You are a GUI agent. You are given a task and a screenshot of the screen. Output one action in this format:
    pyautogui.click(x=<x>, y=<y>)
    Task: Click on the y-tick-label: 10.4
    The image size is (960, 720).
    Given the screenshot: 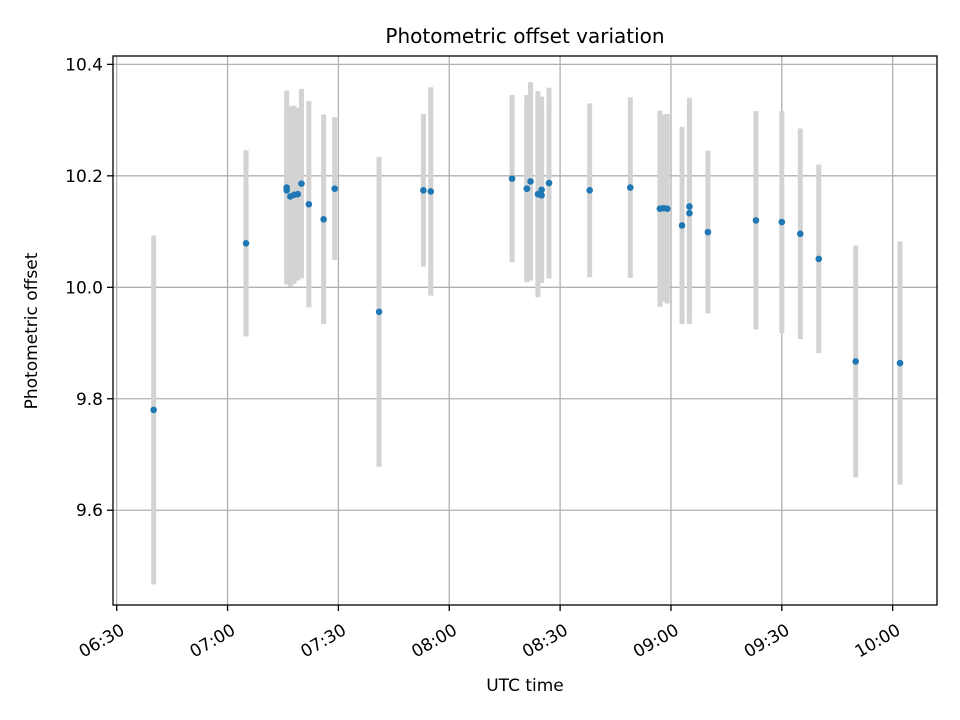 What is the action you would take?
    pyautogui.click(x=84, y=65)
    